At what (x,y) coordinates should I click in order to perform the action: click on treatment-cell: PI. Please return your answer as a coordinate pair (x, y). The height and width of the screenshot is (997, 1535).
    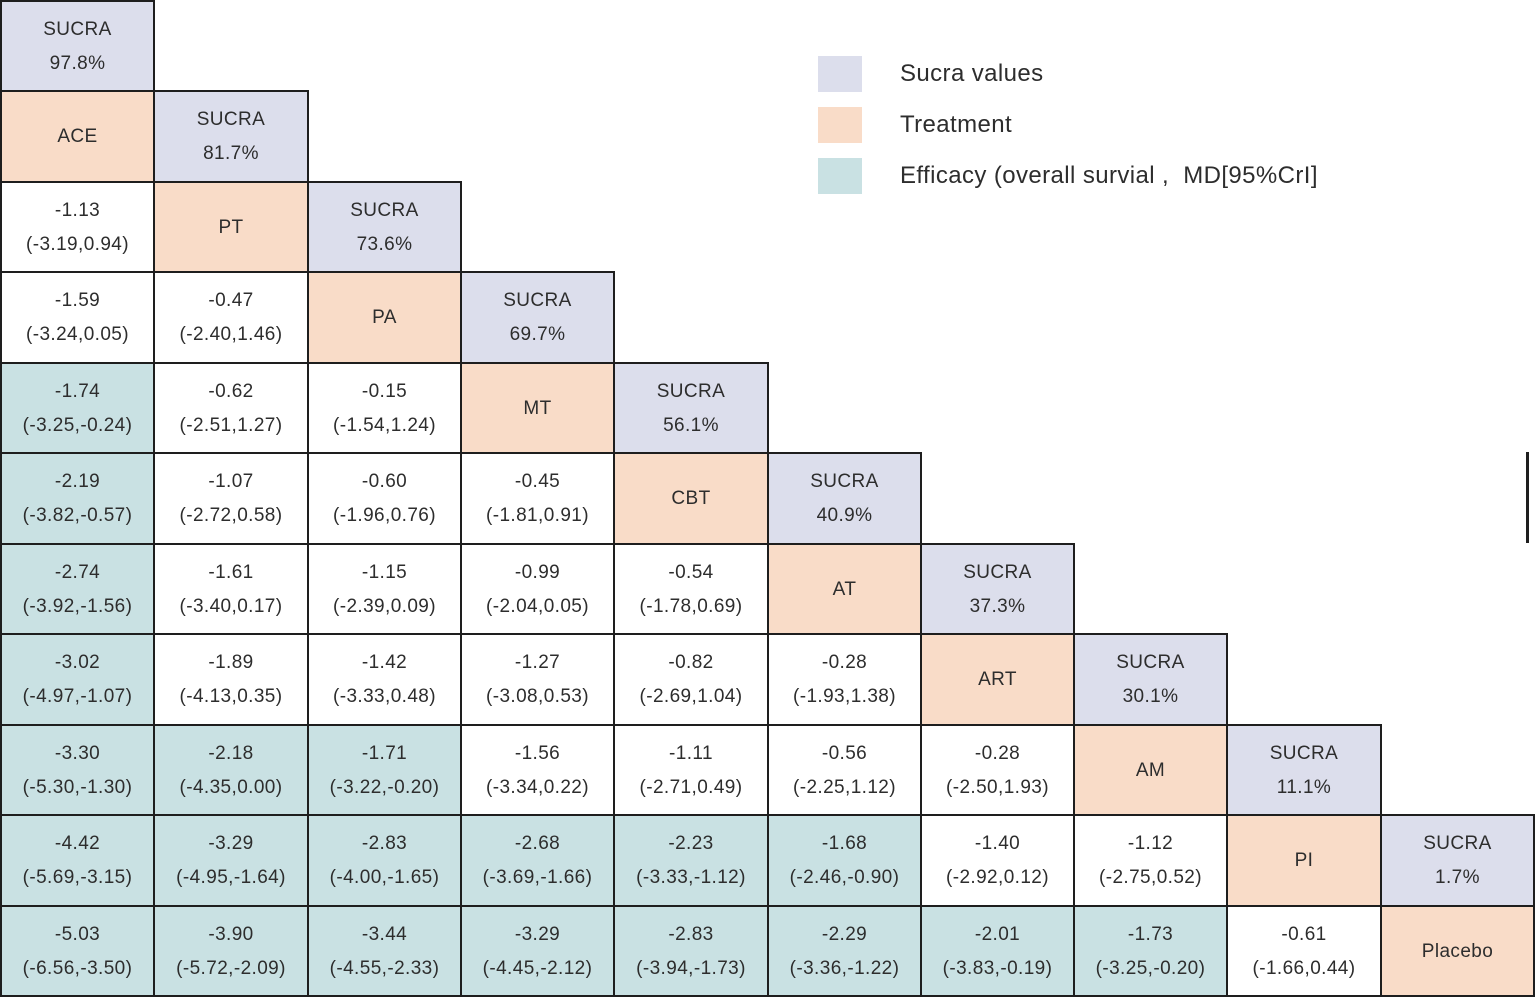
    Looking at the image, I should click on (1304, 860).